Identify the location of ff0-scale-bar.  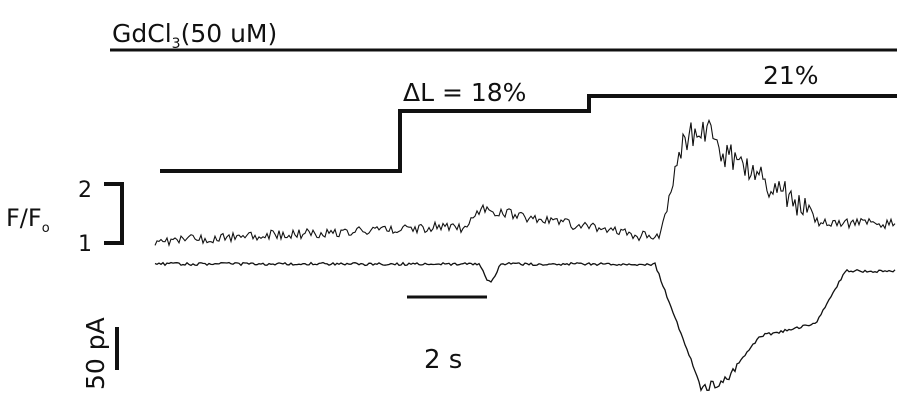
(114, 213).